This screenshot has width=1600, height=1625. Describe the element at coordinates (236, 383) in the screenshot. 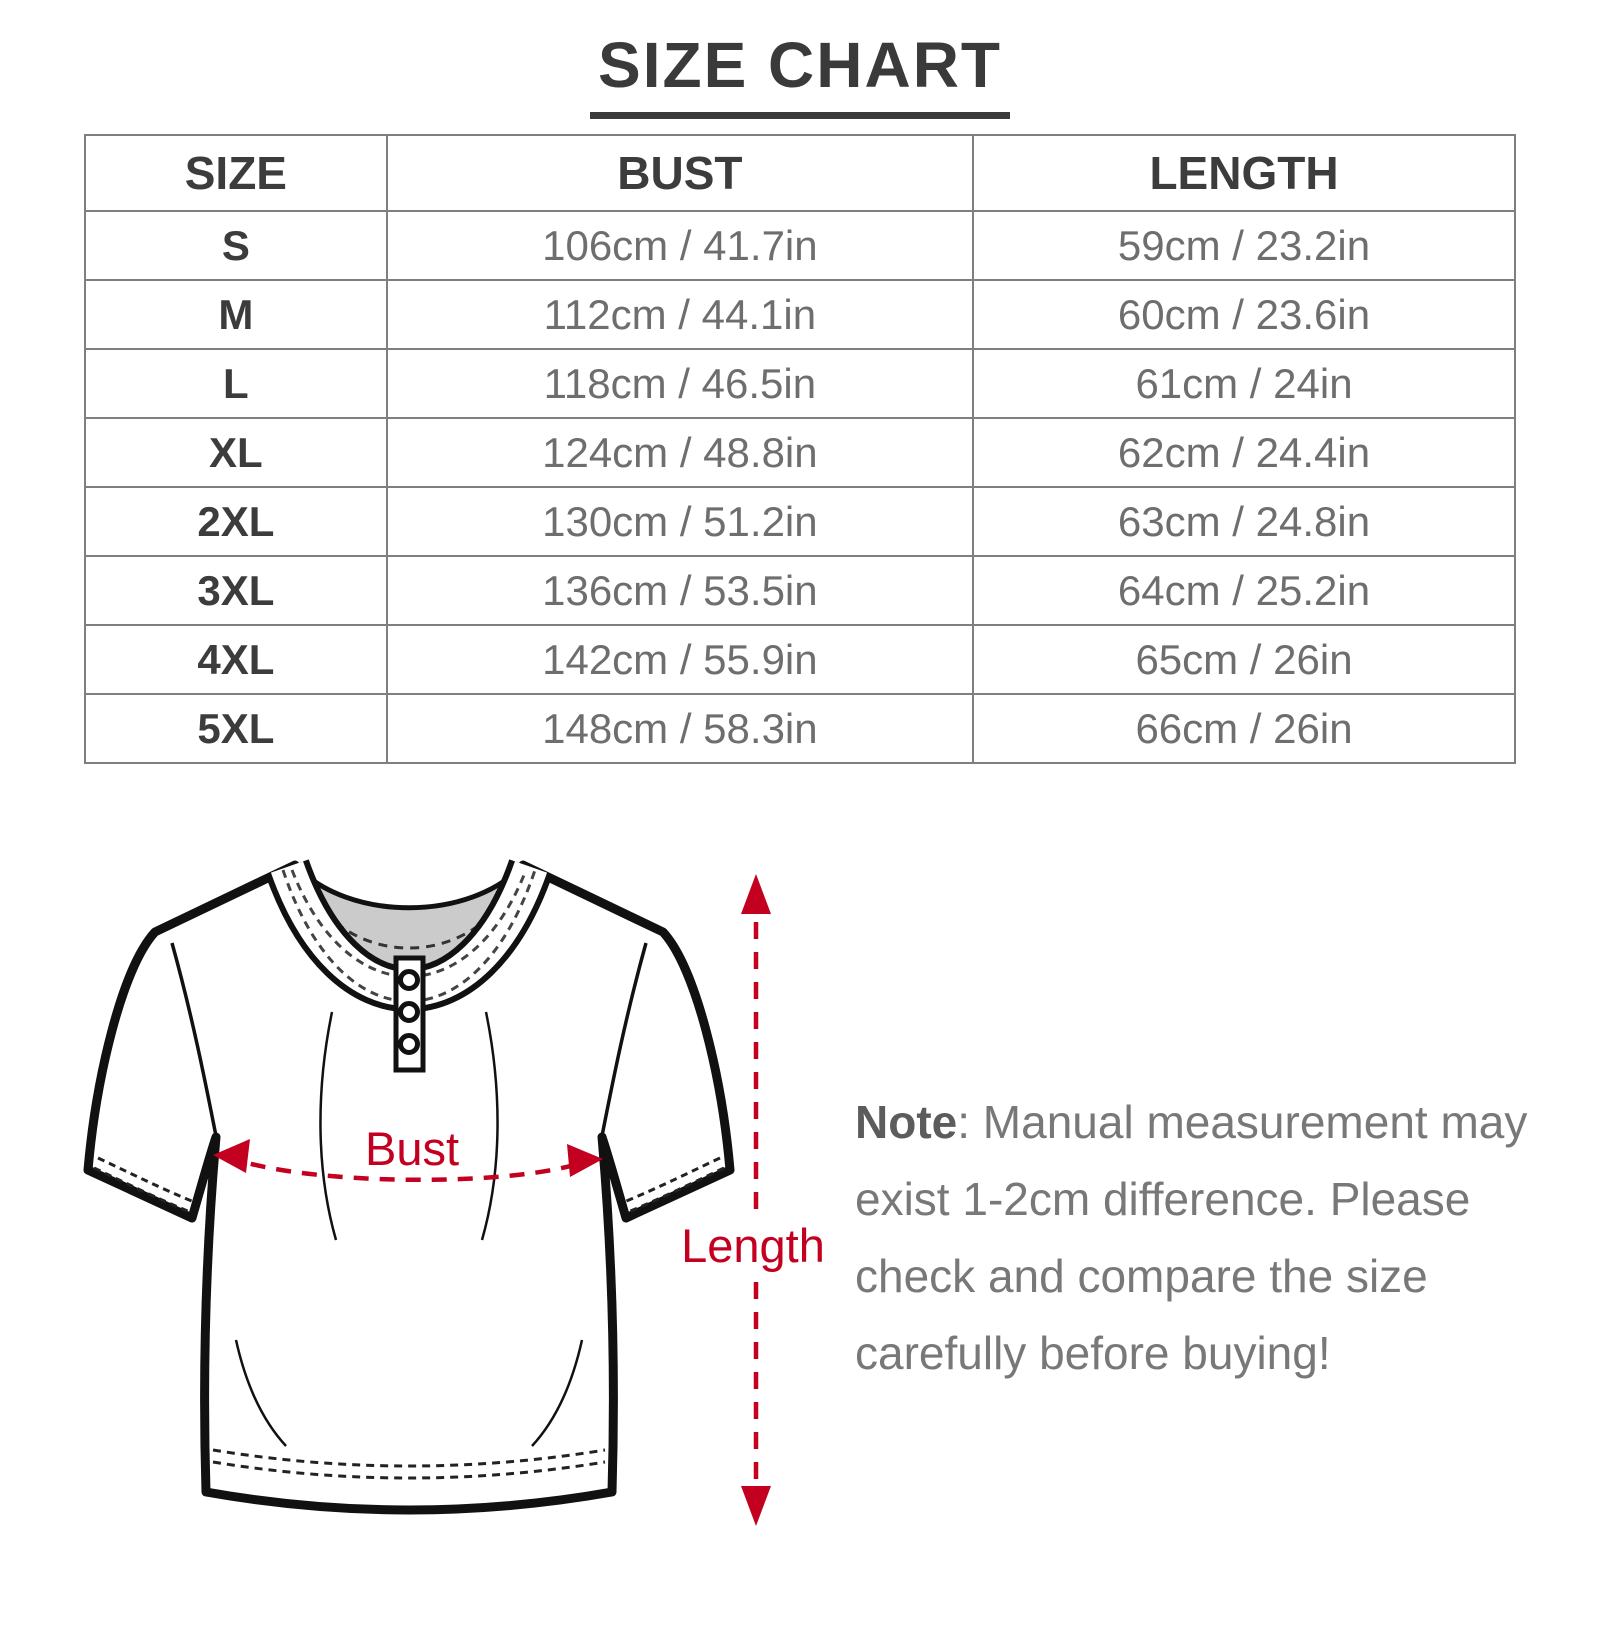

I see `size-cell: L` at that location.